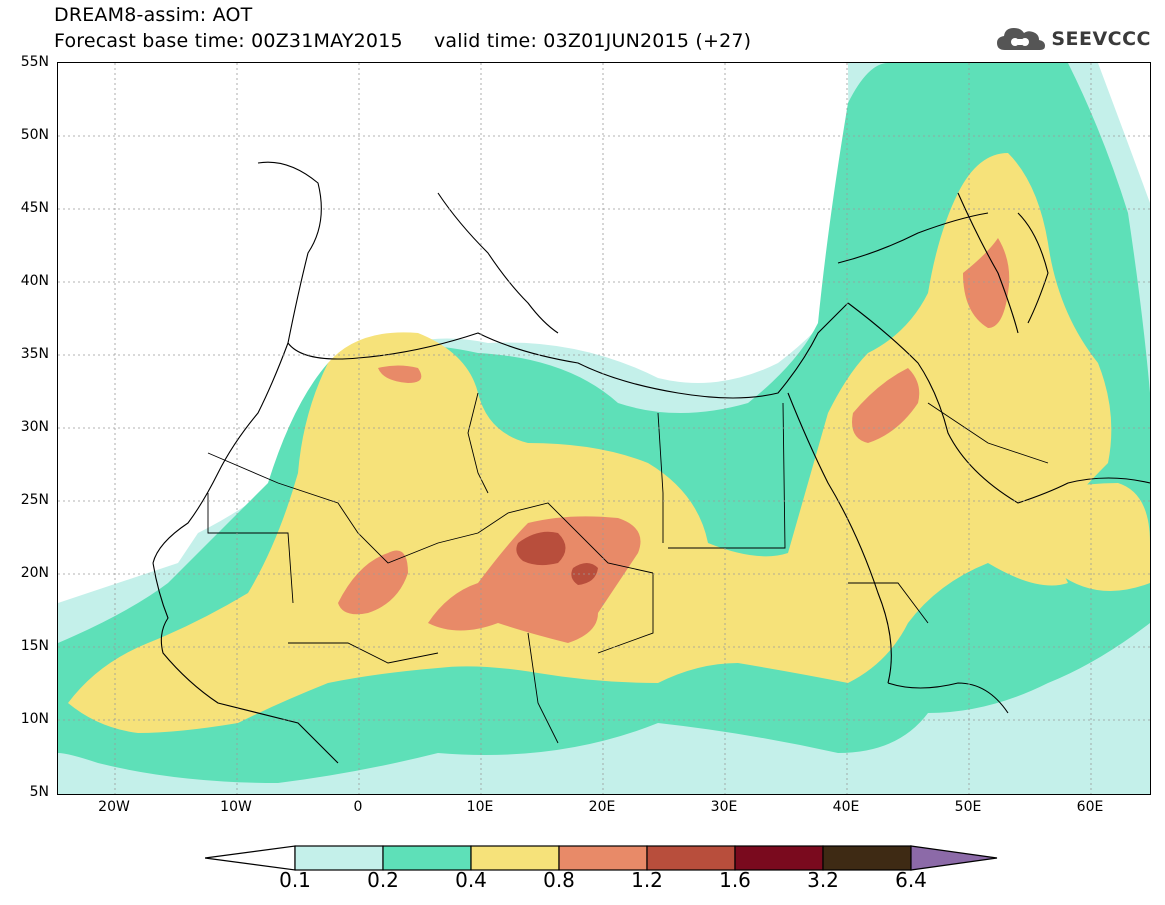 The width and height of the screenshot is (1165, 905). What do you see at coordinates (427, 858) in the screenshot?
I see `colorbar-segment-0.2-0.4` at bounding box center [427, 858].